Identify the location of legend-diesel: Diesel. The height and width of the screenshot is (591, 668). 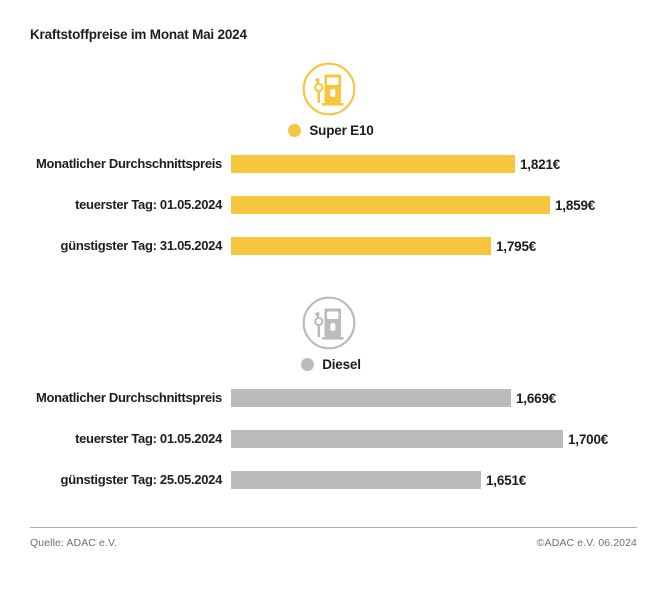
(331, 364).